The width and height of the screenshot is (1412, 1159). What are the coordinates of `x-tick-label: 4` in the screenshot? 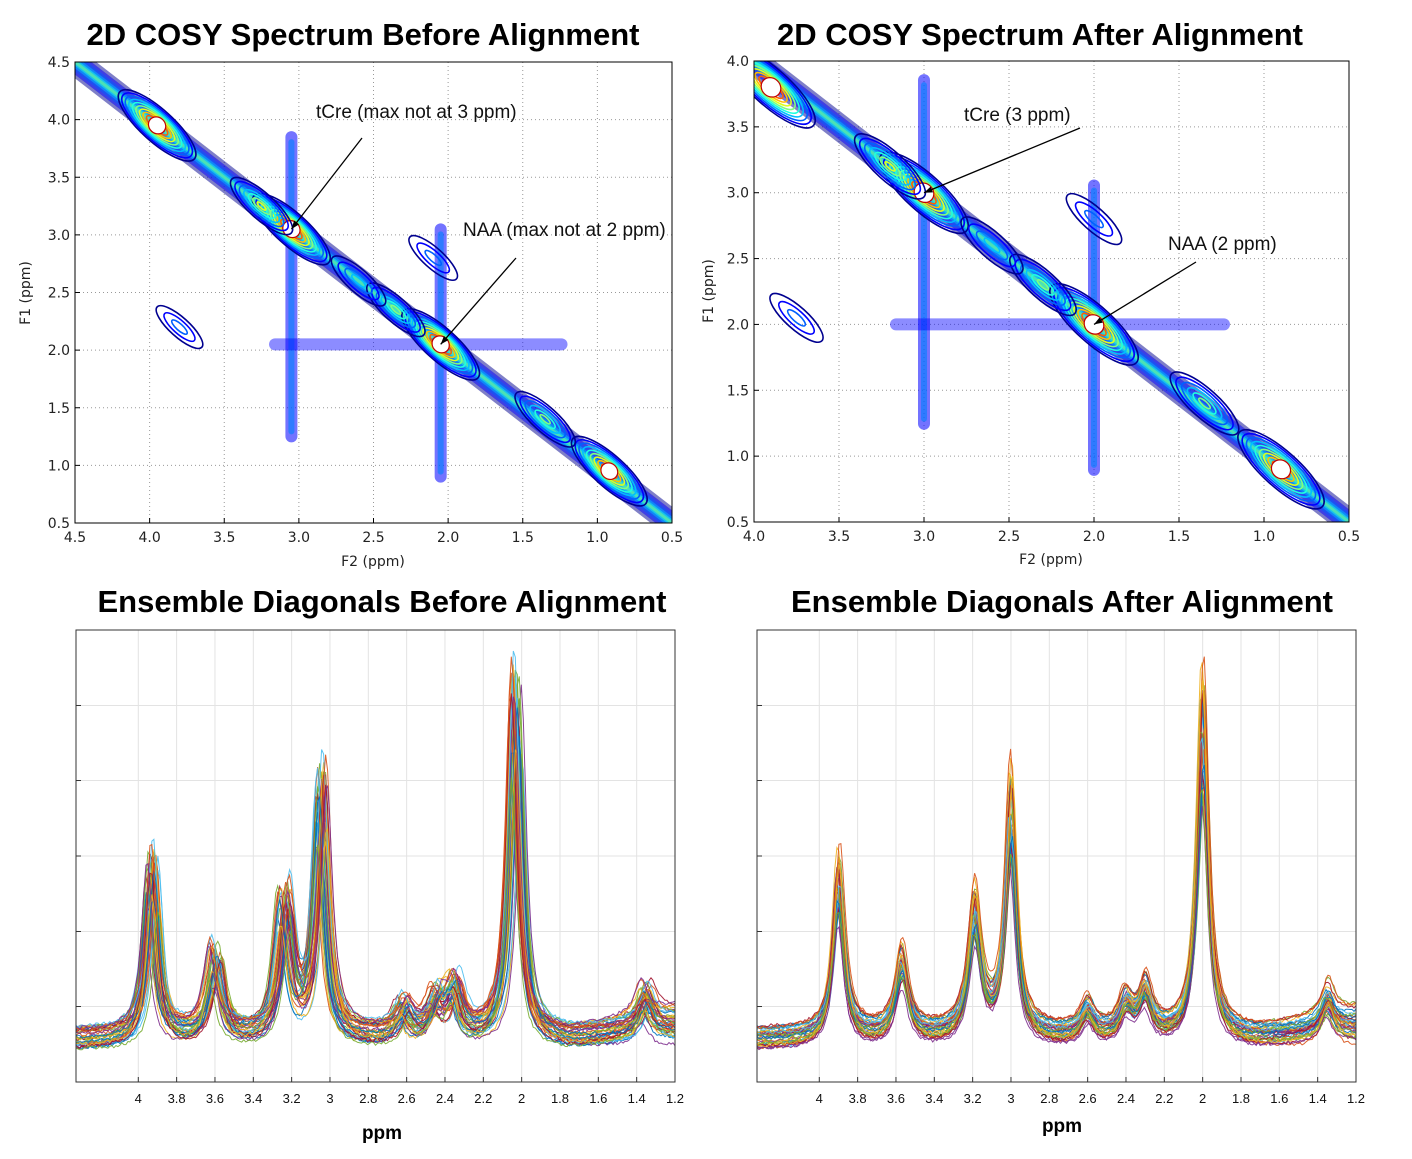 It's located at (138, 1098).